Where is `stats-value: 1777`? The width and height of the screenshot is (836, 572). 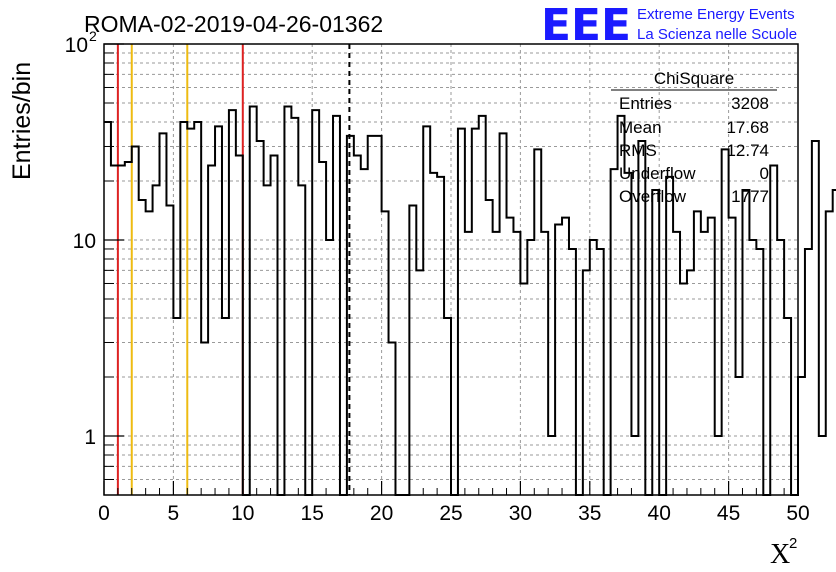
stats-value: 1777 is located at coordinates (750, 196).